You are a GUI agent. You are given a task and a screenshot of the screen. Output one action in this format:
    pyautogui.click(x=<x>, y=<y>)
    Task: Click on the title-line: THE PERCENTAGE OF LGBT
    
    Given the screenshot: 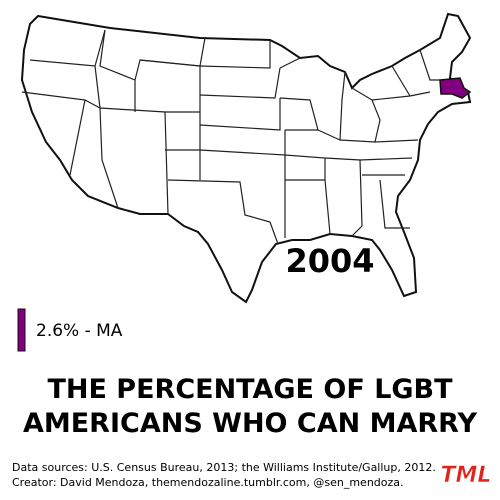 What is the action you would take?
    pyautogui.click(x=250, y=389)
    